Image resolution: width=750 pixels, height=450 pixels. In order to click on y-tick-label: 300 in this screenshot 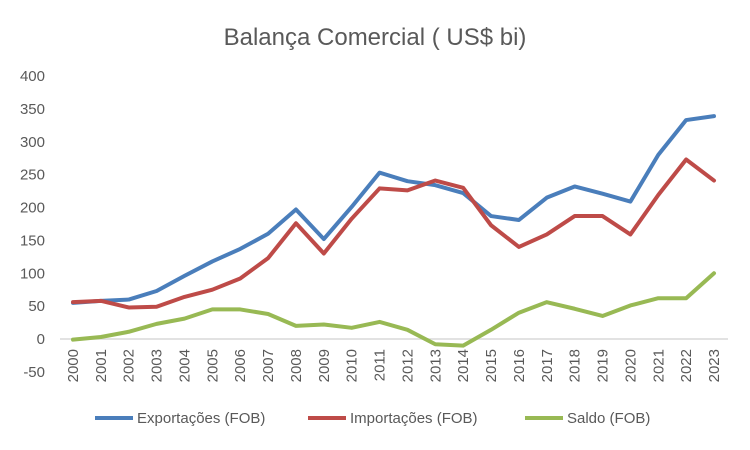, I will do `click(32, 142)`.